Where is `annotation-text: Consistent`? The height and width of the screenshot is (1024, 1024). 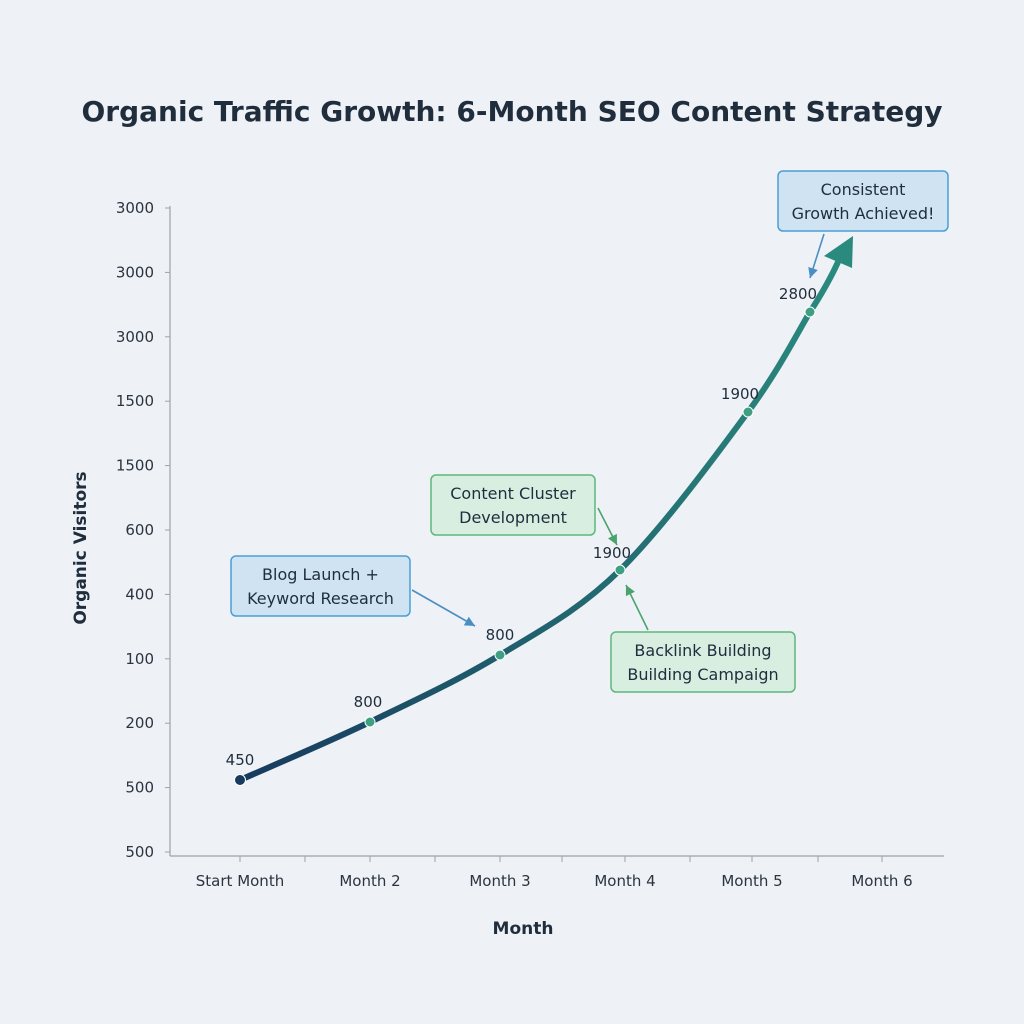 annotation-text: Consistent is located at coordinates (863, 189).